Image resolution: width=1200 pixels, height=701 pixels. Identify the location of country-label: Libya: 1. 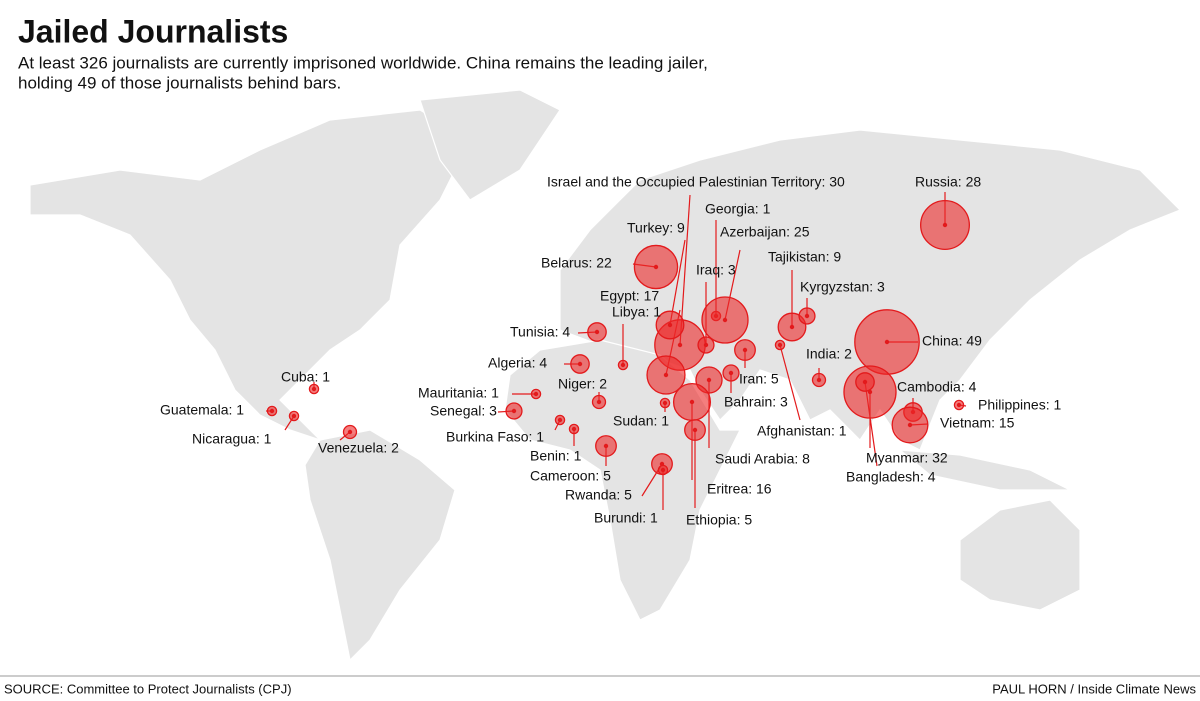
(636, 312).